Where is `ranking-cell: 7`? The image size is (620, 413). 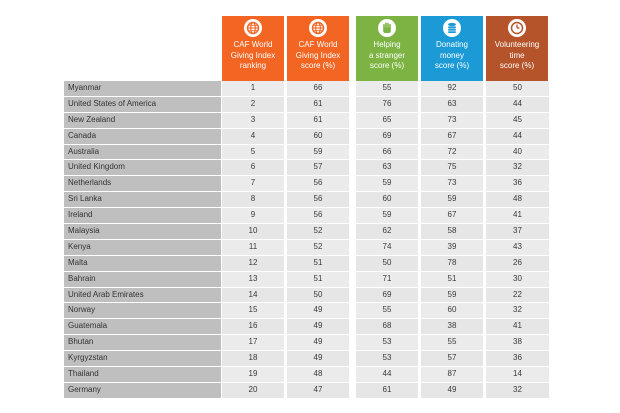 ranking-cell: 7 is located at coordinates (253, 184).